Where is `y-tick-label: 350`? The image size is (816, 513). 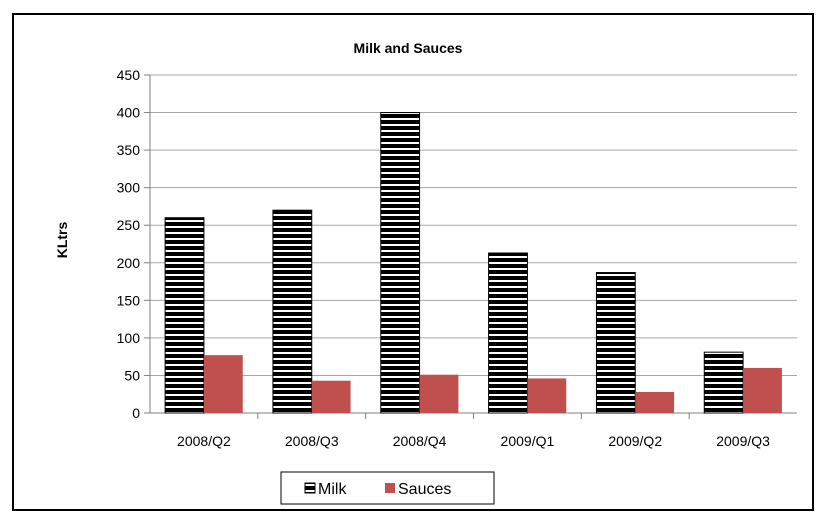
y-tick-label: 350 is located at coordinates (129, 150).